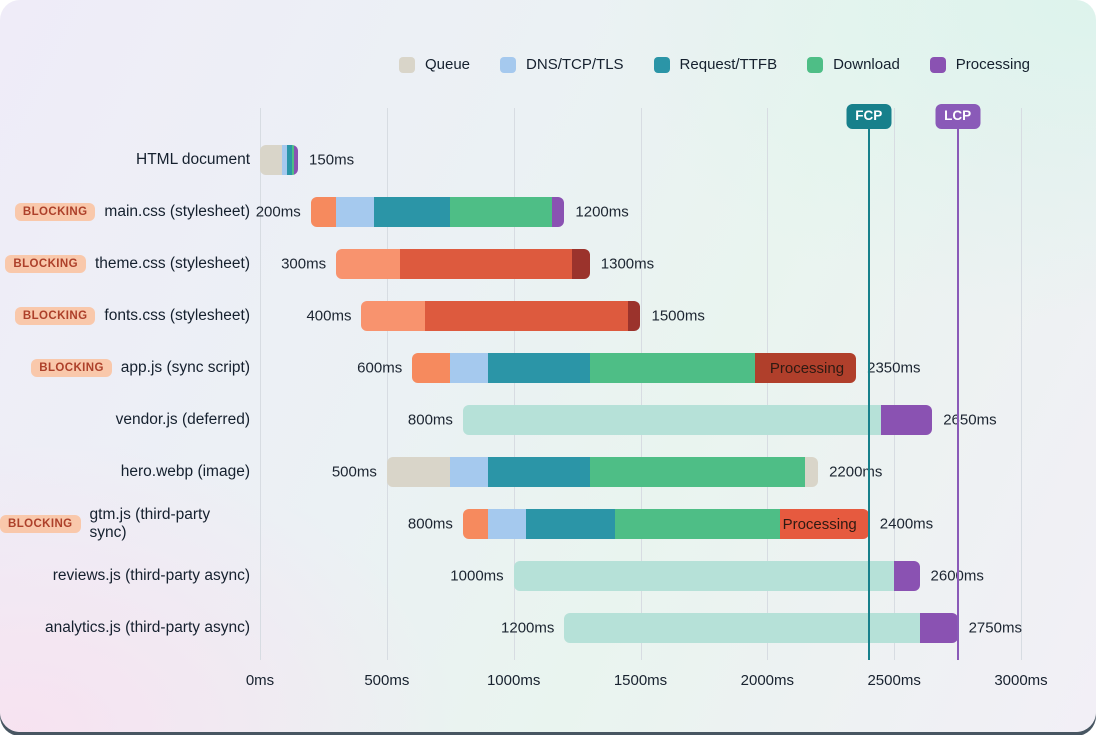 Image resolution: width=1096 pixels, height=735 pixels. I want to click on legend-label: Download, so click(866, 64).